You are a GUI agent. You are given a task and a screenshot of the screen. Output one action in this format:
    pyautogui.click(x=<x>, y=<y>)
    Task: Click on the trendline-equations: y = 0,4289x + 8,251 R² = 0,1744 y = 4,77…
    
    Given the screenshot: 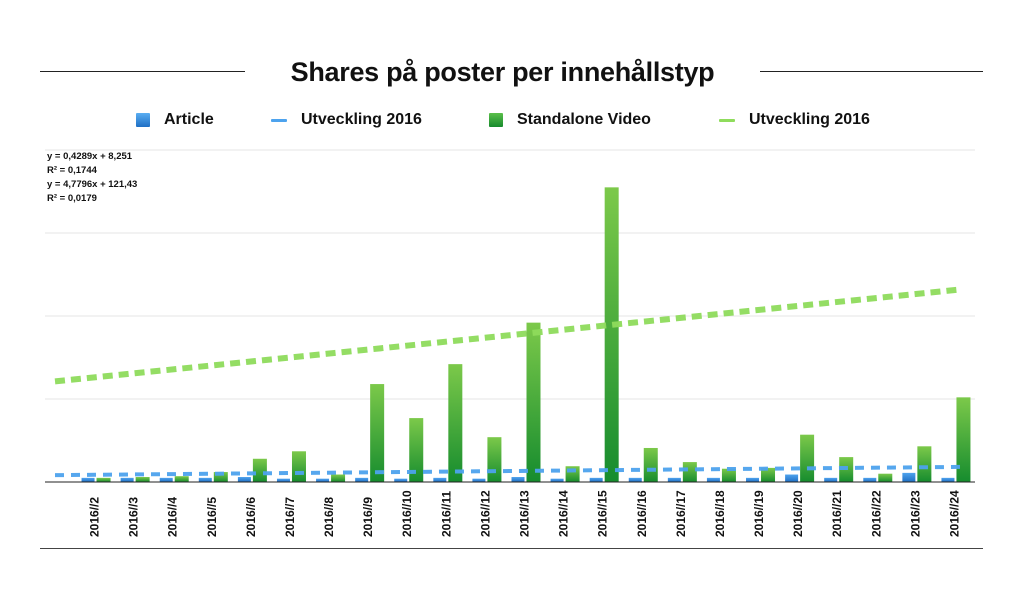 What is the action you would take?
    pyautogui.click(x=92, y=178)
    